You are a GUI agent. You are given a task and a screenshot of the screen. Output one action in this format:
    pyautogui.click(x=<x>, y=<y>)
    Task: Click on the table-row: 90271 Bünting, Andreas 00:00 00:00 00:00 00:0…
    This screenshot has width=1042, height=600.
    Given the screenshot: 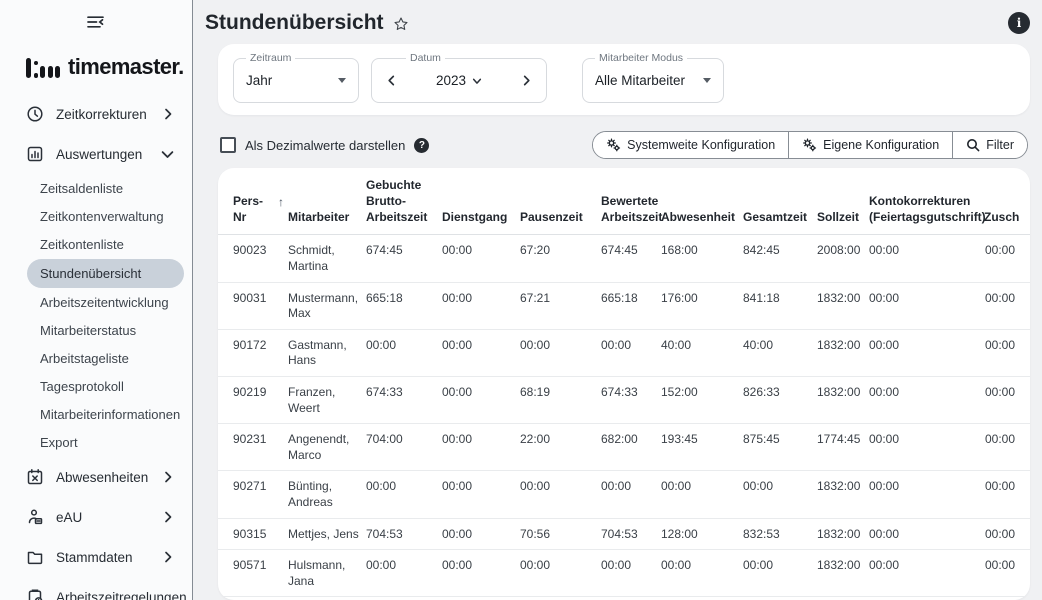 What is the action you would take?
    pyautogui.click(x=624, y=494)
    